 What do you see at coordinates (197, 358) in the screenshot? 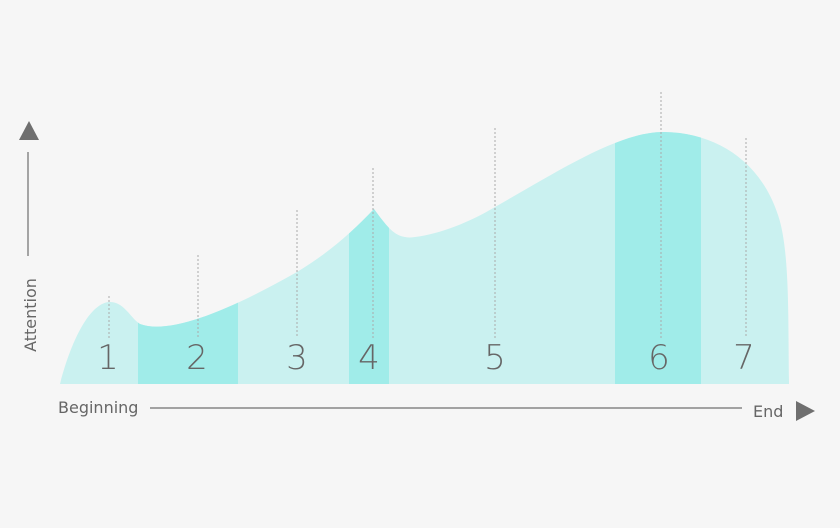
I see `segment-2-label: 2` at bounding box center [197, 358].